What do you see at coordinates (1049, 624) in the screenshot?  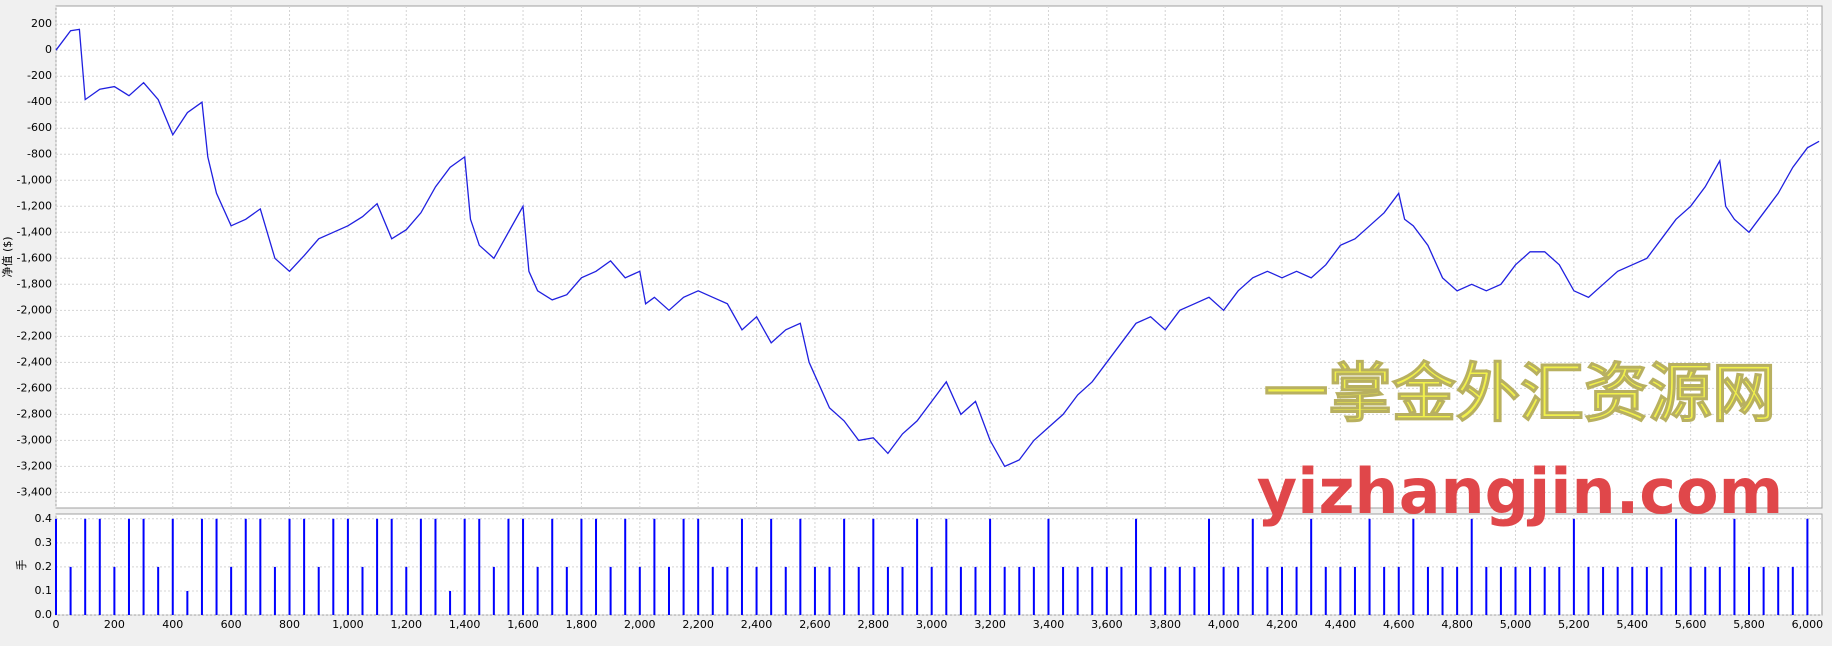 I see `x-tick-label: 3,400` at bounding box center [1049, 624].